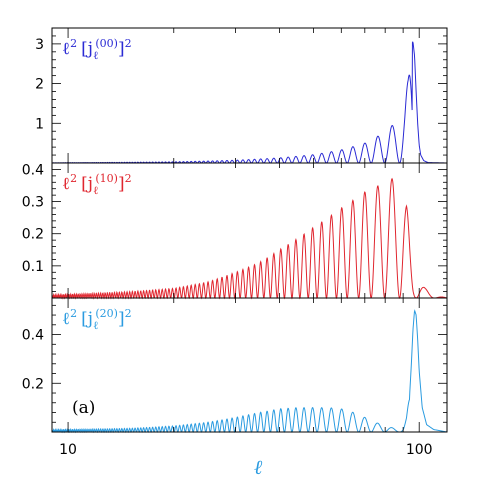 The width and height of the screenshot is (485, 485). What do you see at coordinates (39, 85) in the screenshot?
I see `y-tick-label: 2` at bounding box center [39, 85].